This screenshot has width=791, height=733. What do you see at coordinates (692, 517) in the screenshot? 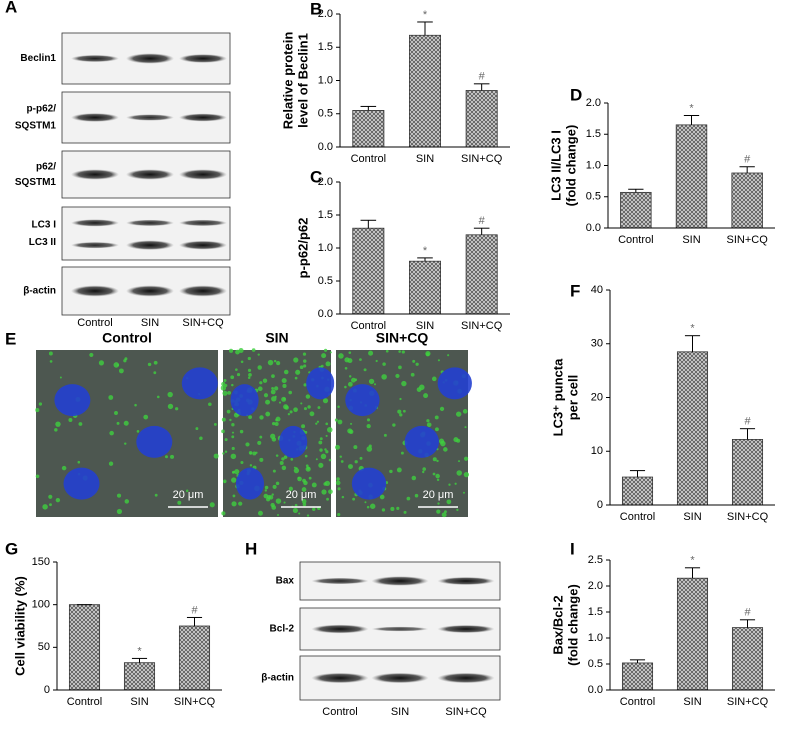
I see `x-tick-label: SIN` at bounding box center [692, 517].